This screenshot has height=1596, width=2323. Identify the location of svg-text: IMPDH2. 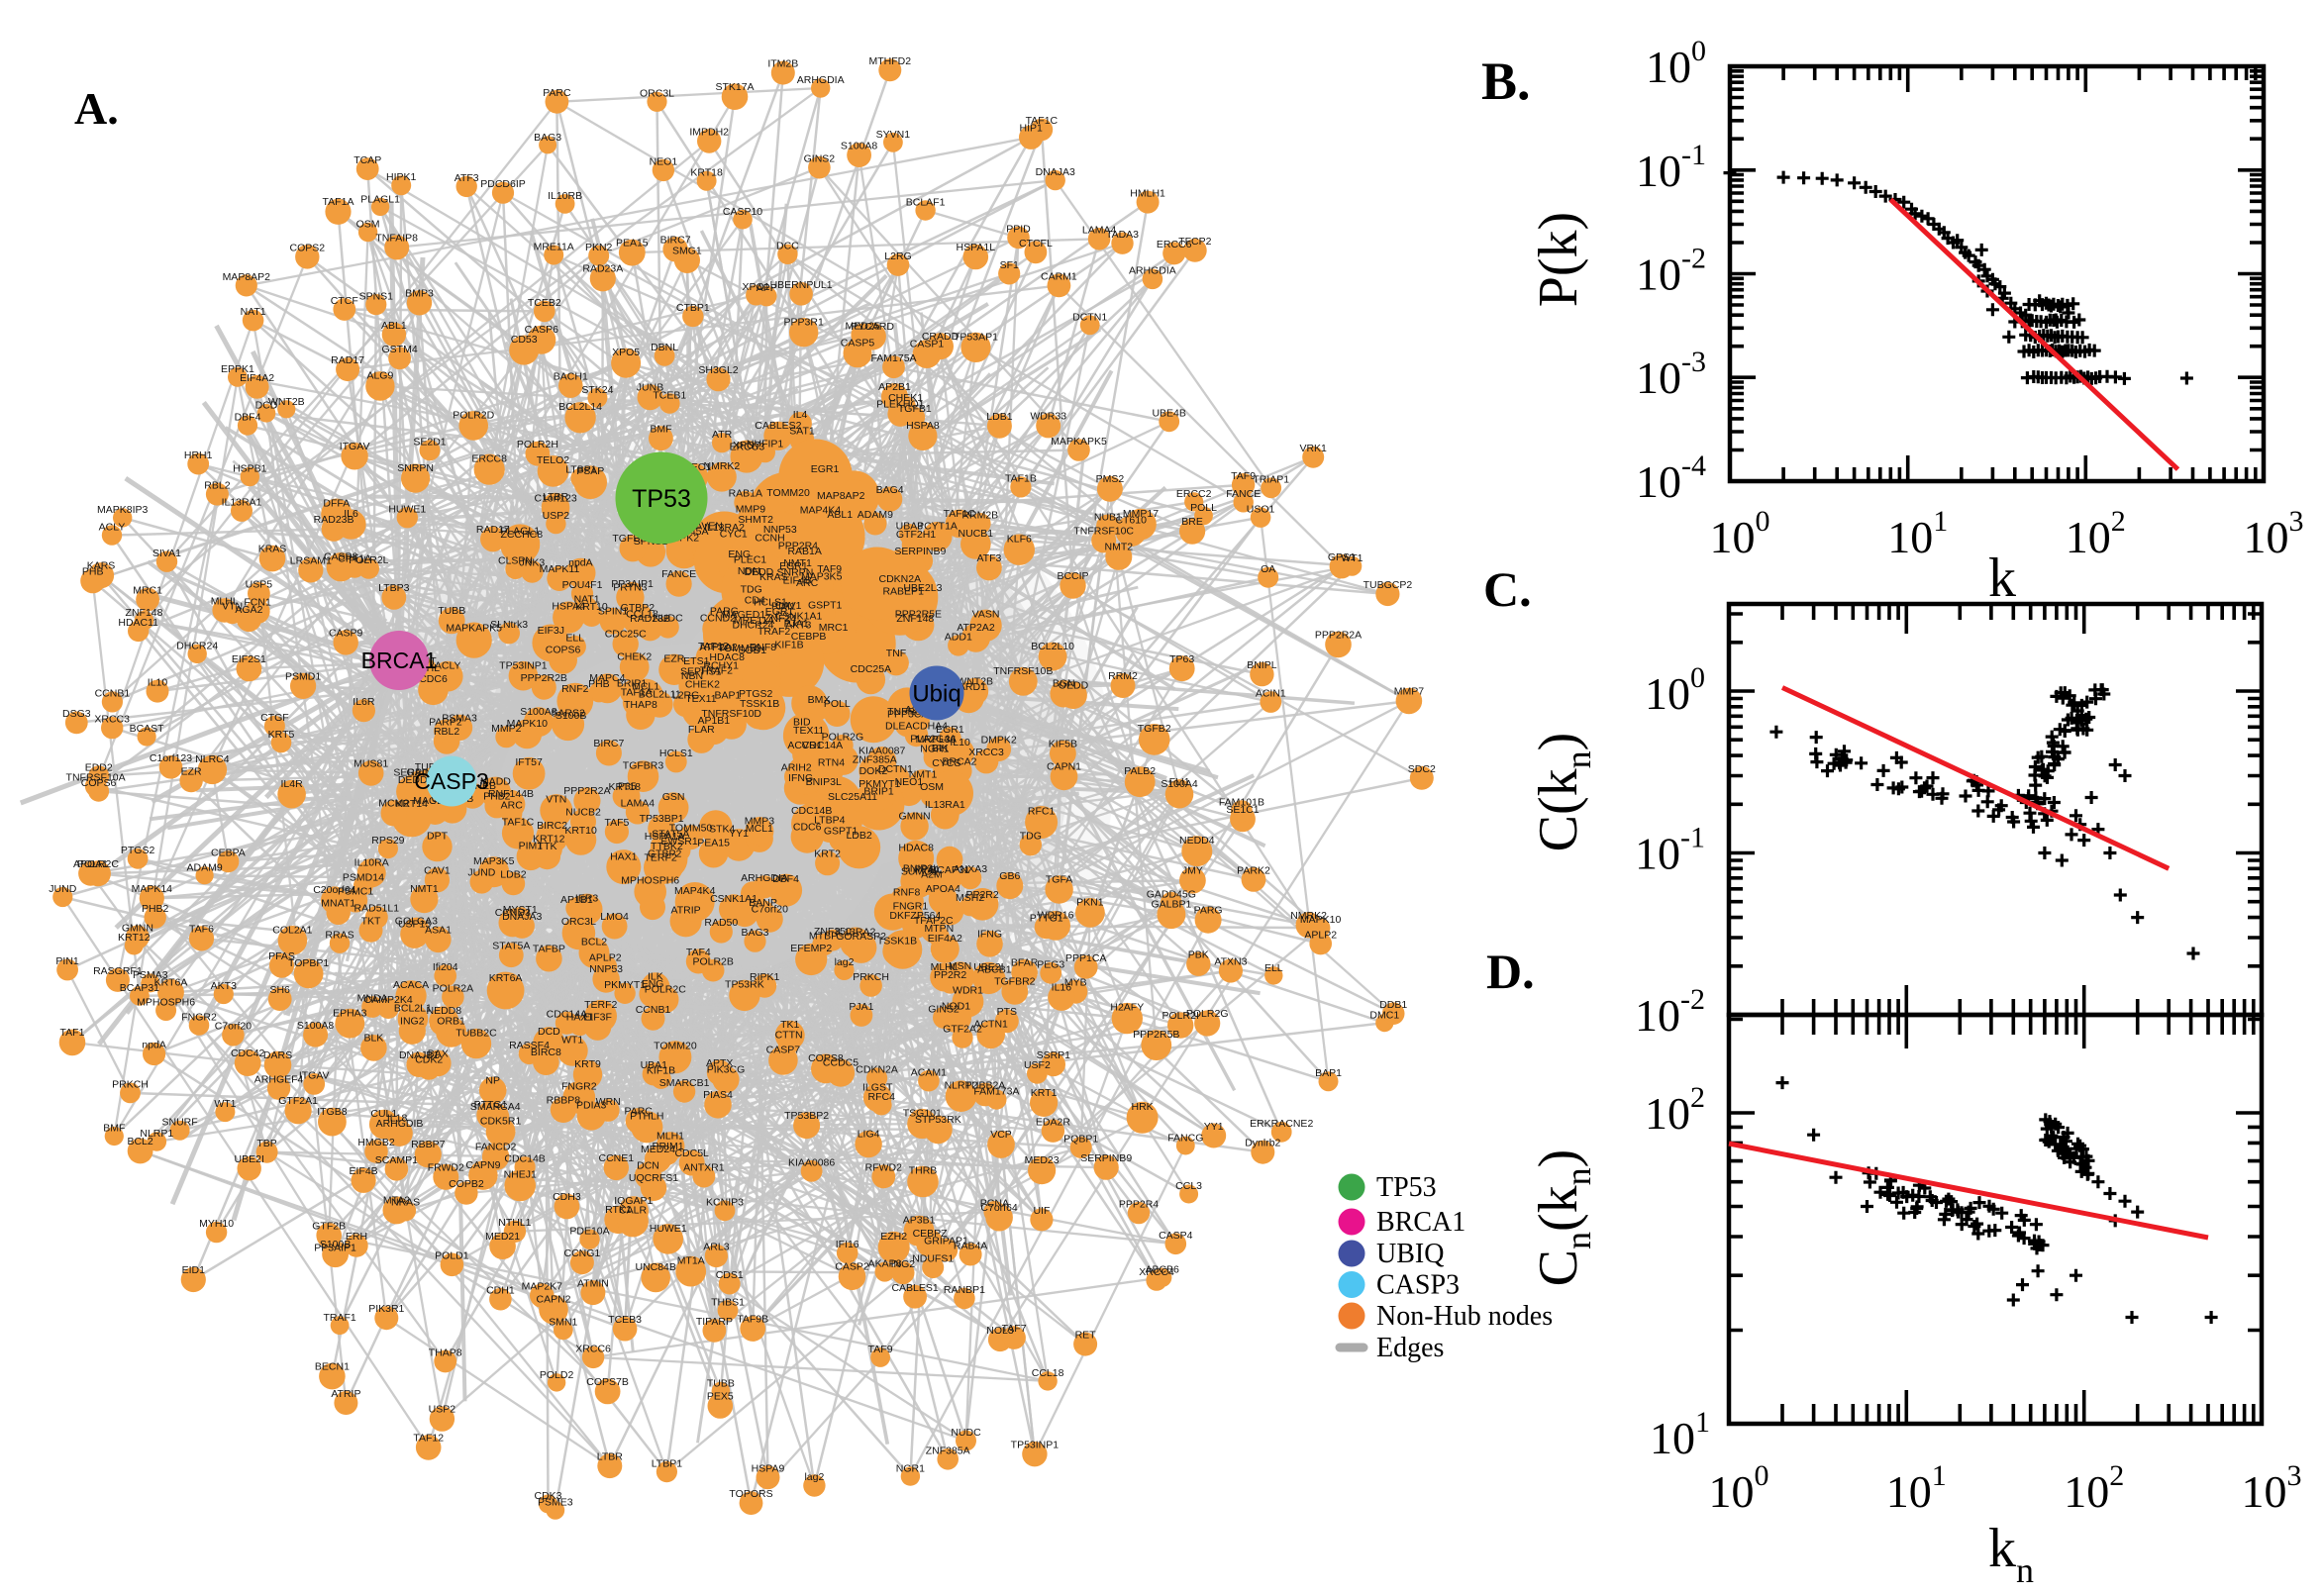
(709, 132).